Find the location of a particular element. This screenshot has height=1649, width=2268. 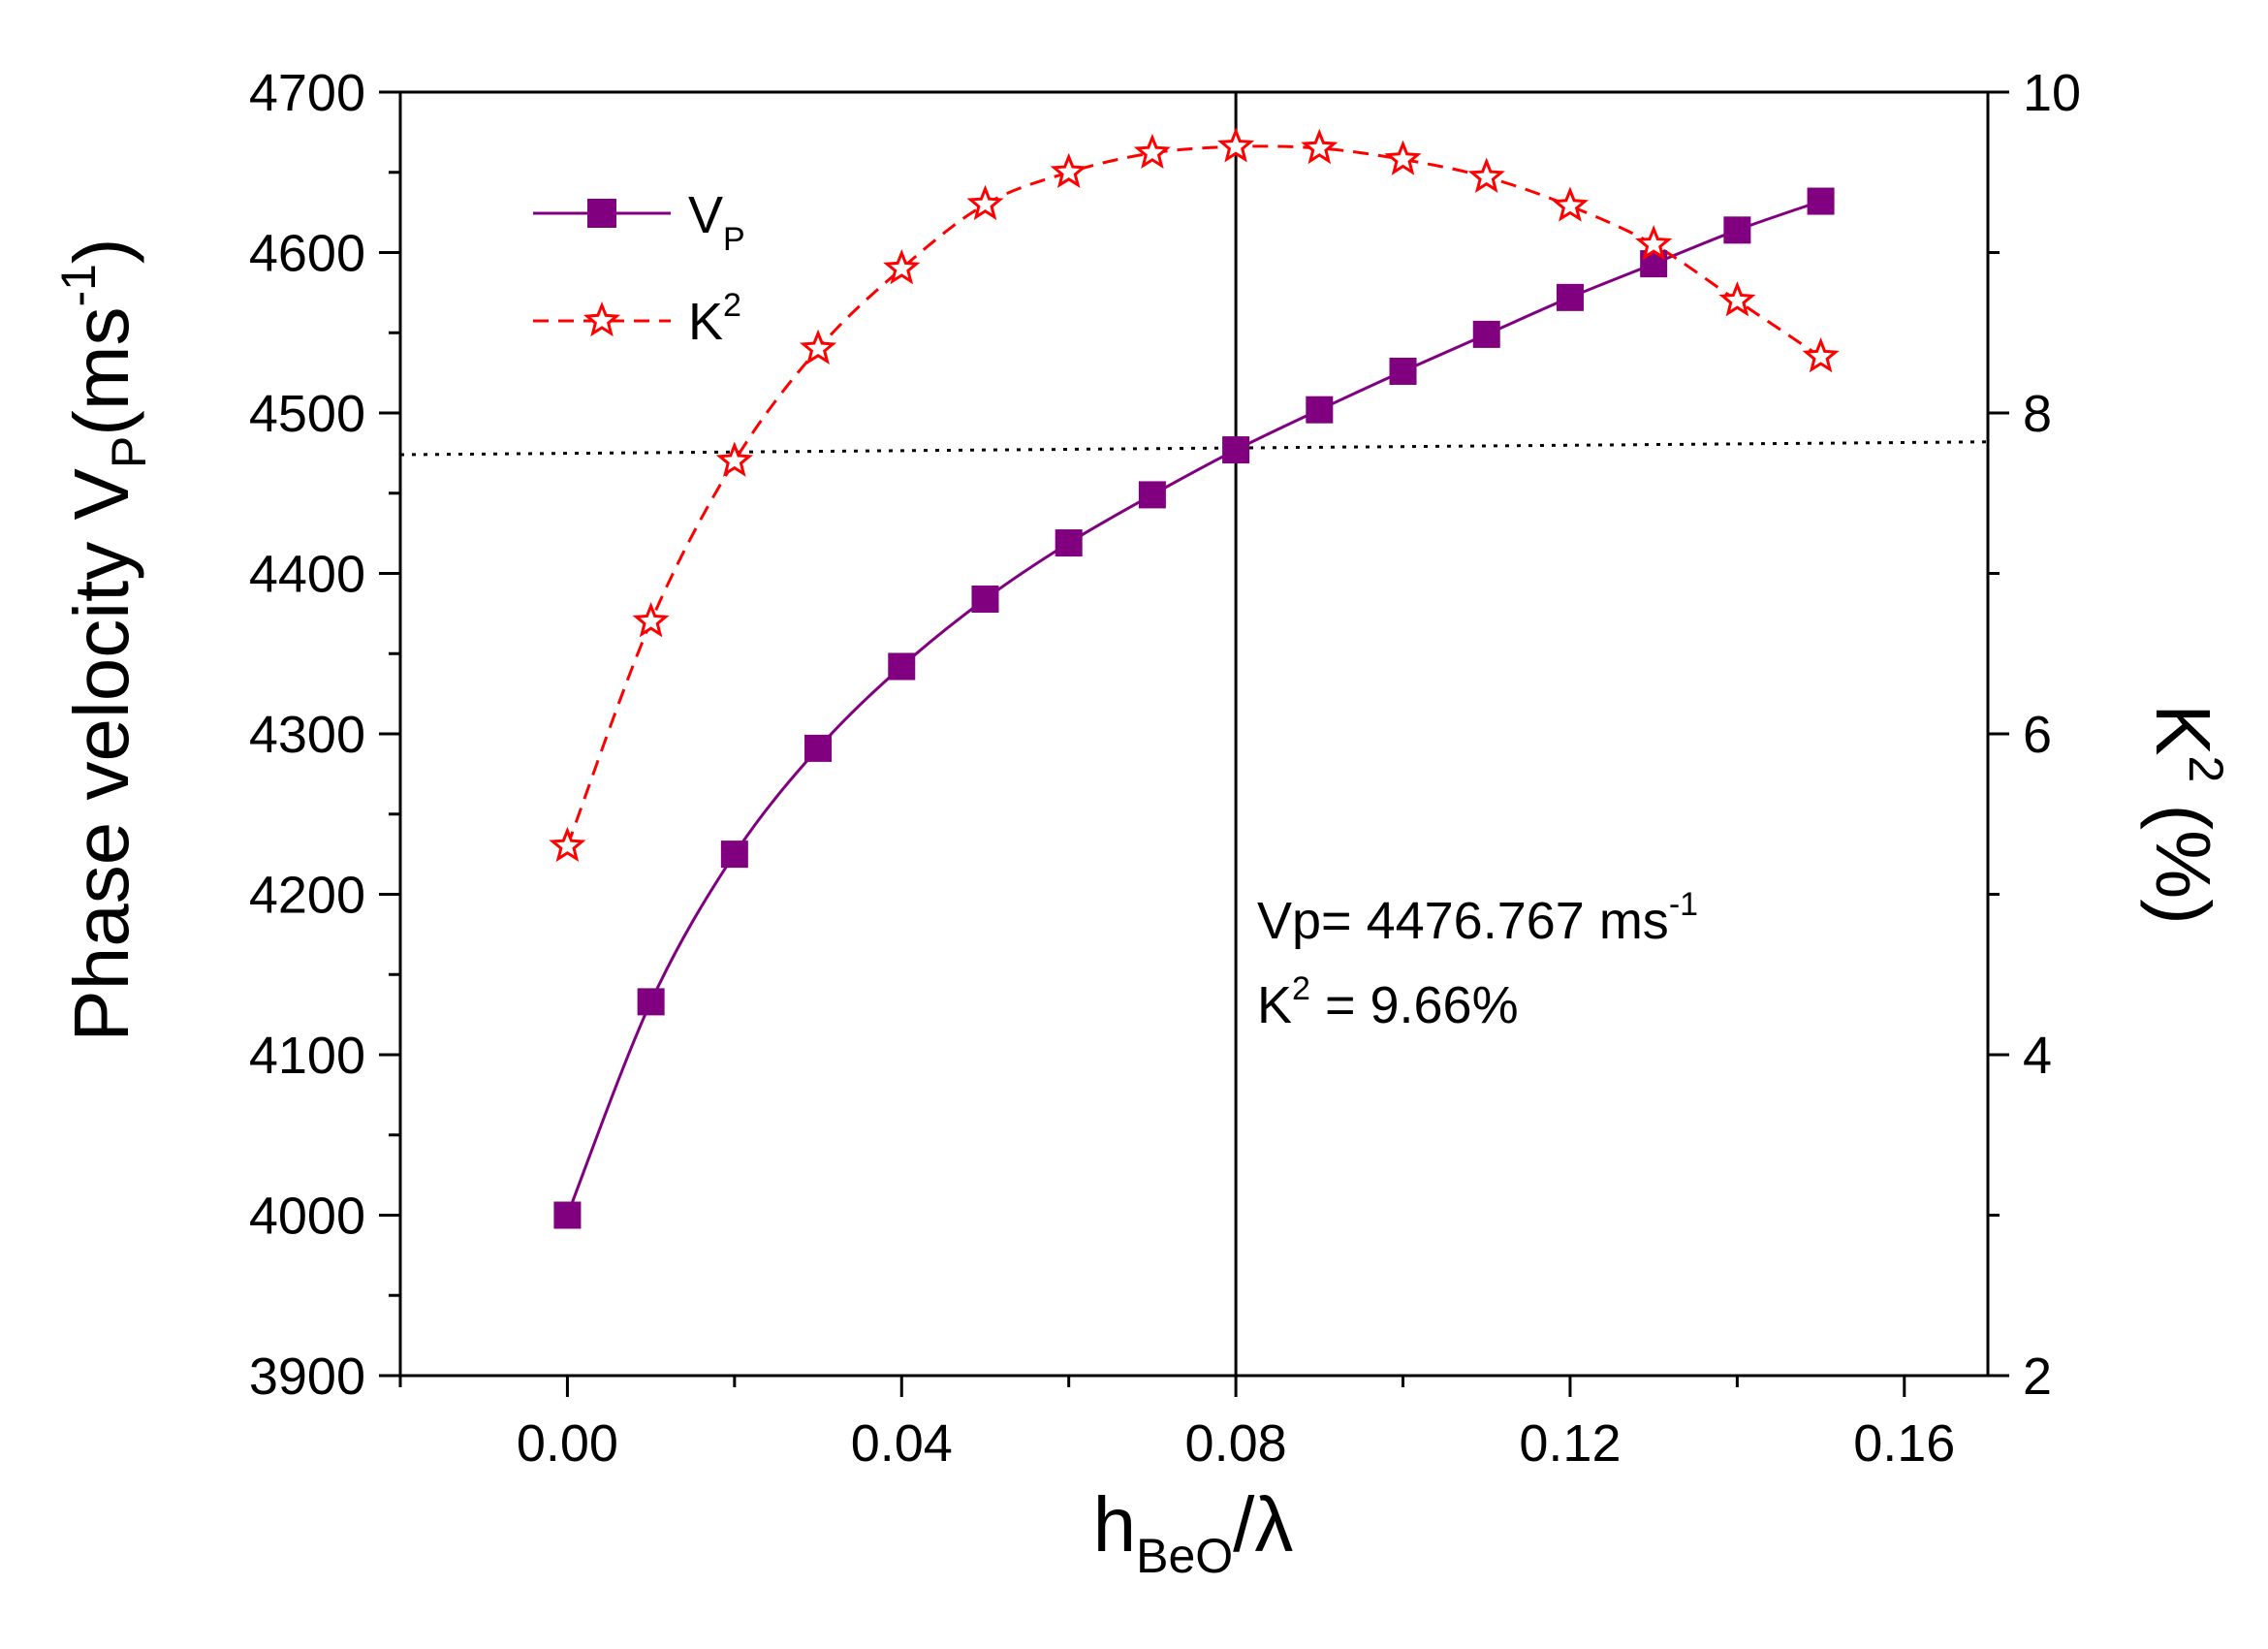

x-title-tail: /λ is located at coordinates (1263, 1524).